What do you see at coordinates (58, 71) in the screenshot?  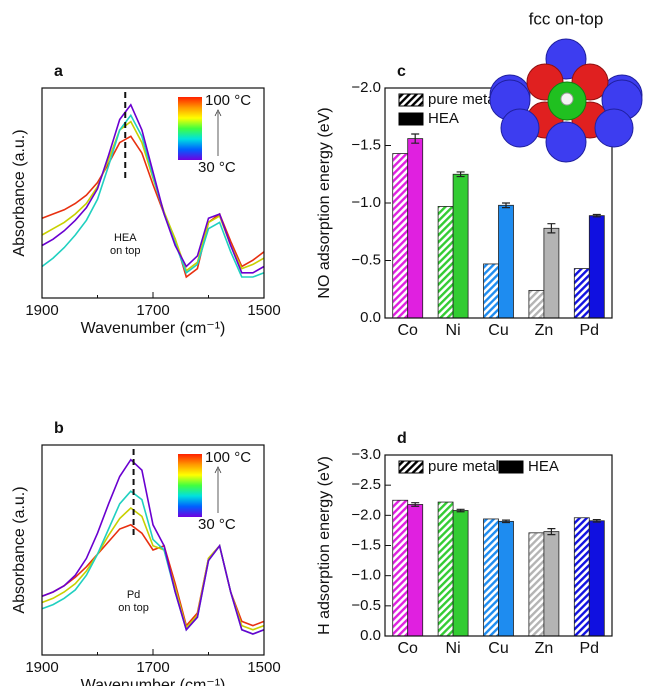 I see `panel-label: a` at bounding box center [58, 71].